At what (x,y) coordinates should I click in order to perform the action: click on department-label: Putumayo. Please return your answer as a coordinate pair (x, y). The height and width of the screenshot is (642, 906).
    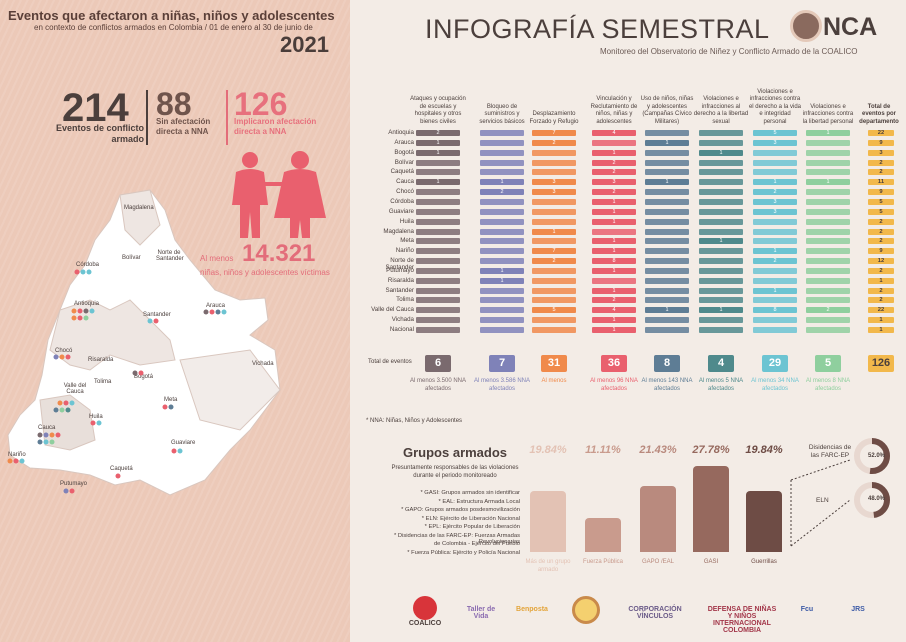
    Looking at the image, I should click on (400, 270).